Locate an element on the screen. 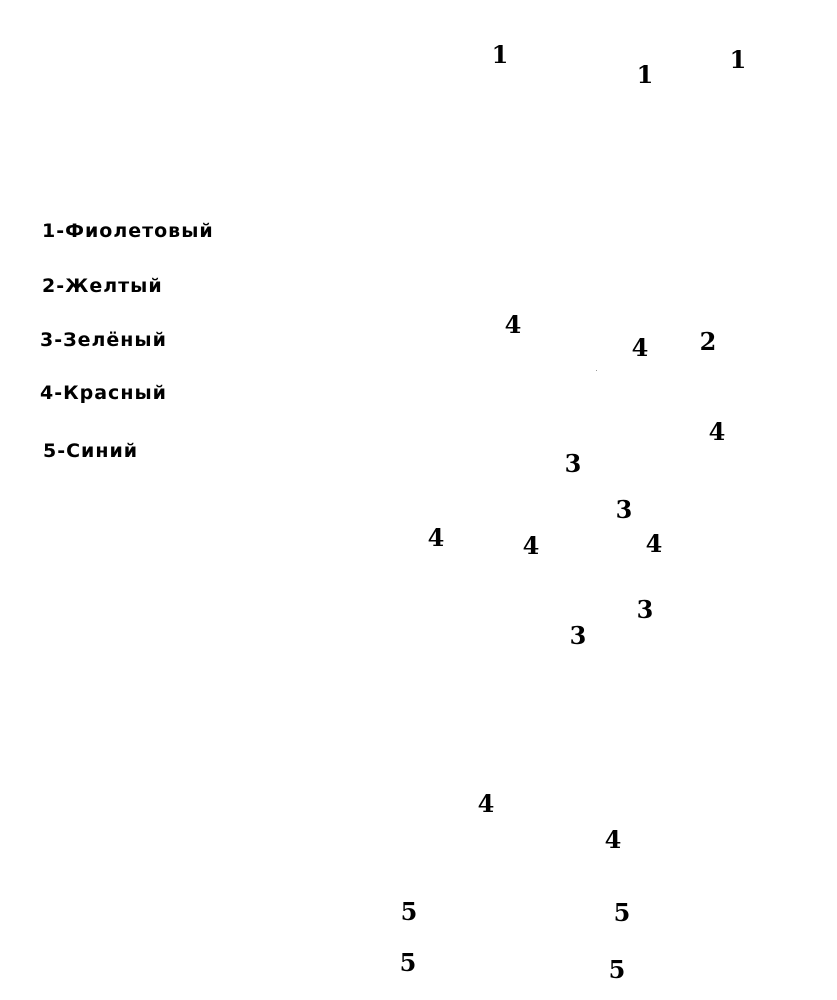 The width and height of the screenshot is (837, 1000). legend-item-green: 3-Зелёный is located at coordinates (103, 340).